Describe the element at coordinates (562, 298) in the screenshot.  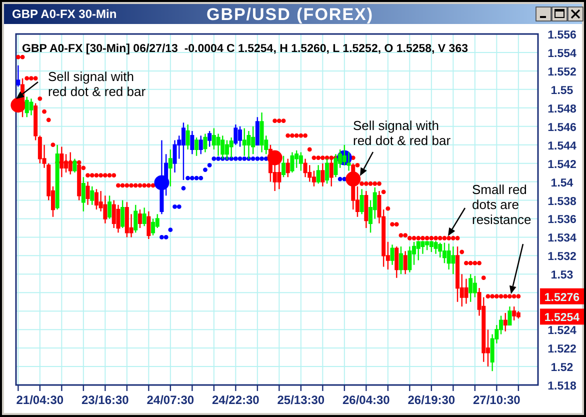
I see `annotation: 1.5276` at that location.